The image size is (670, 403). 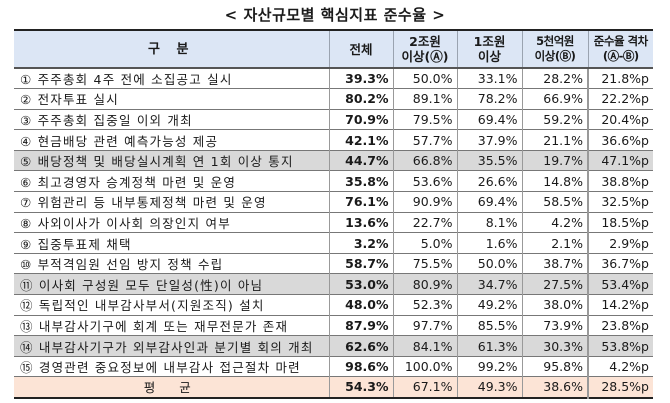 I want to click on cell-over-2t: 100.0%, so click(x=424, y=366).